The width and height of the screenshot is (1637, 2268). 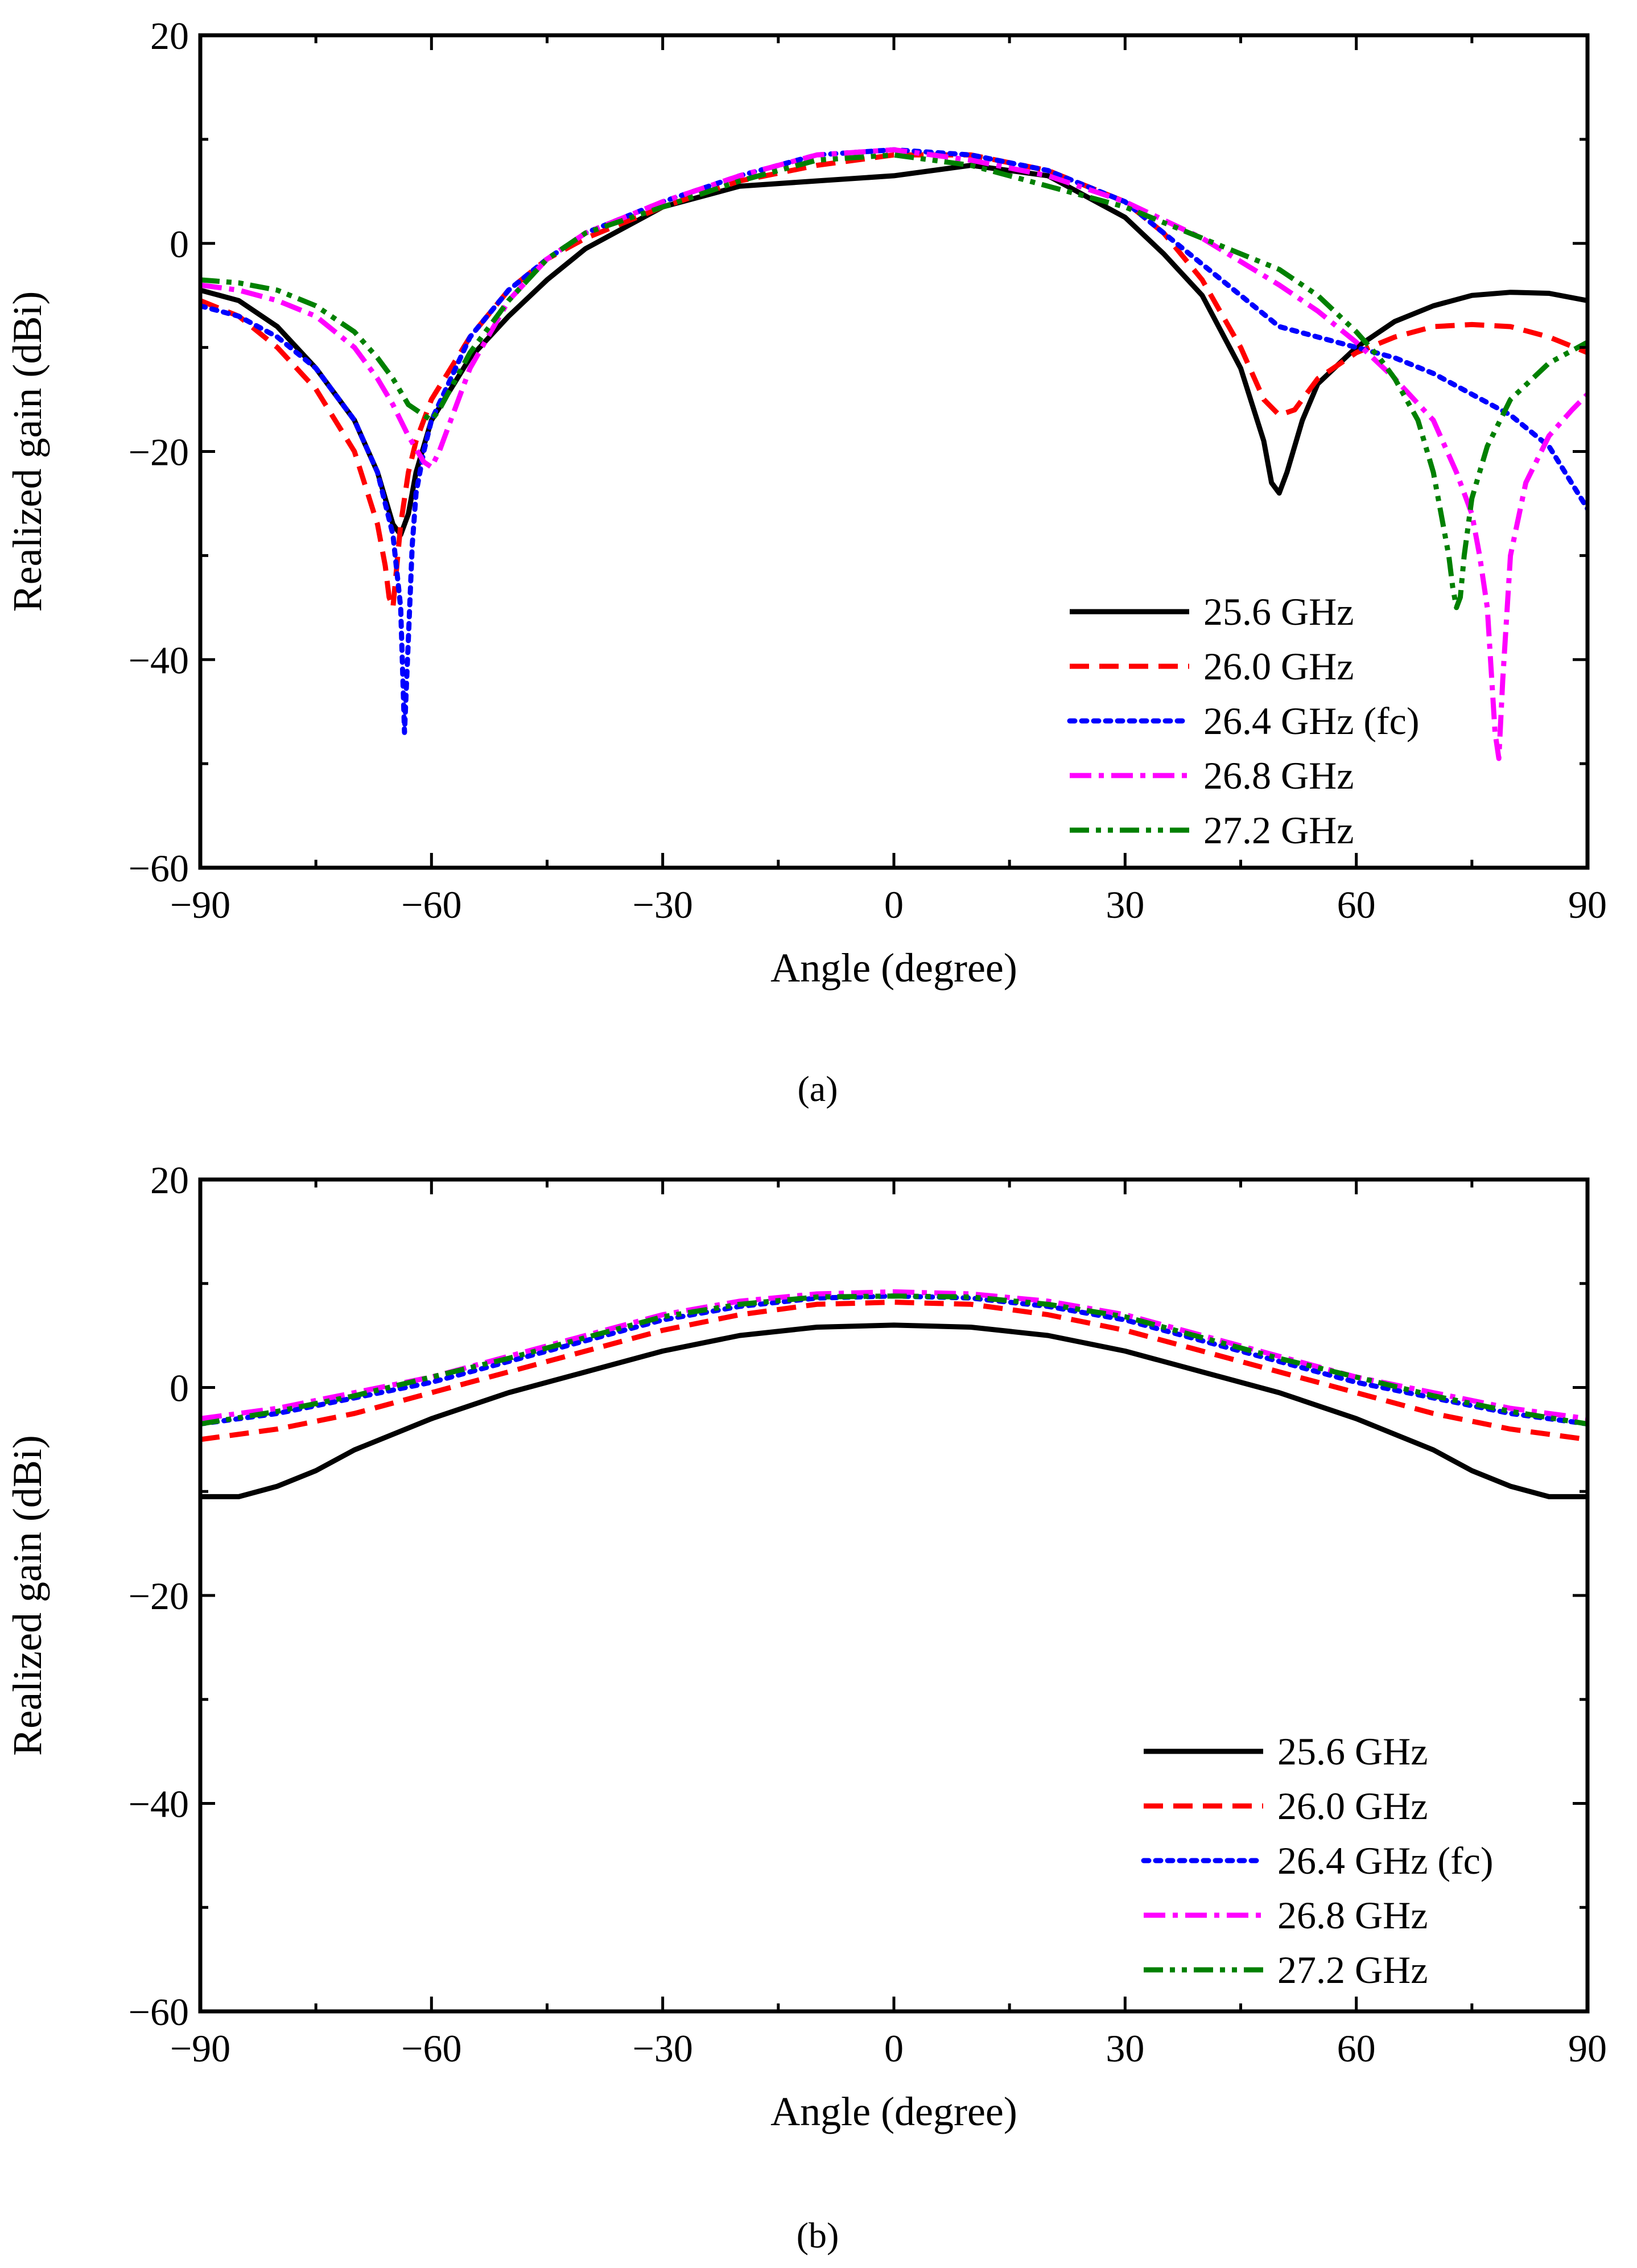 I want to click on panel-a-y-tick-label: 0, so click(x=179, y=244).